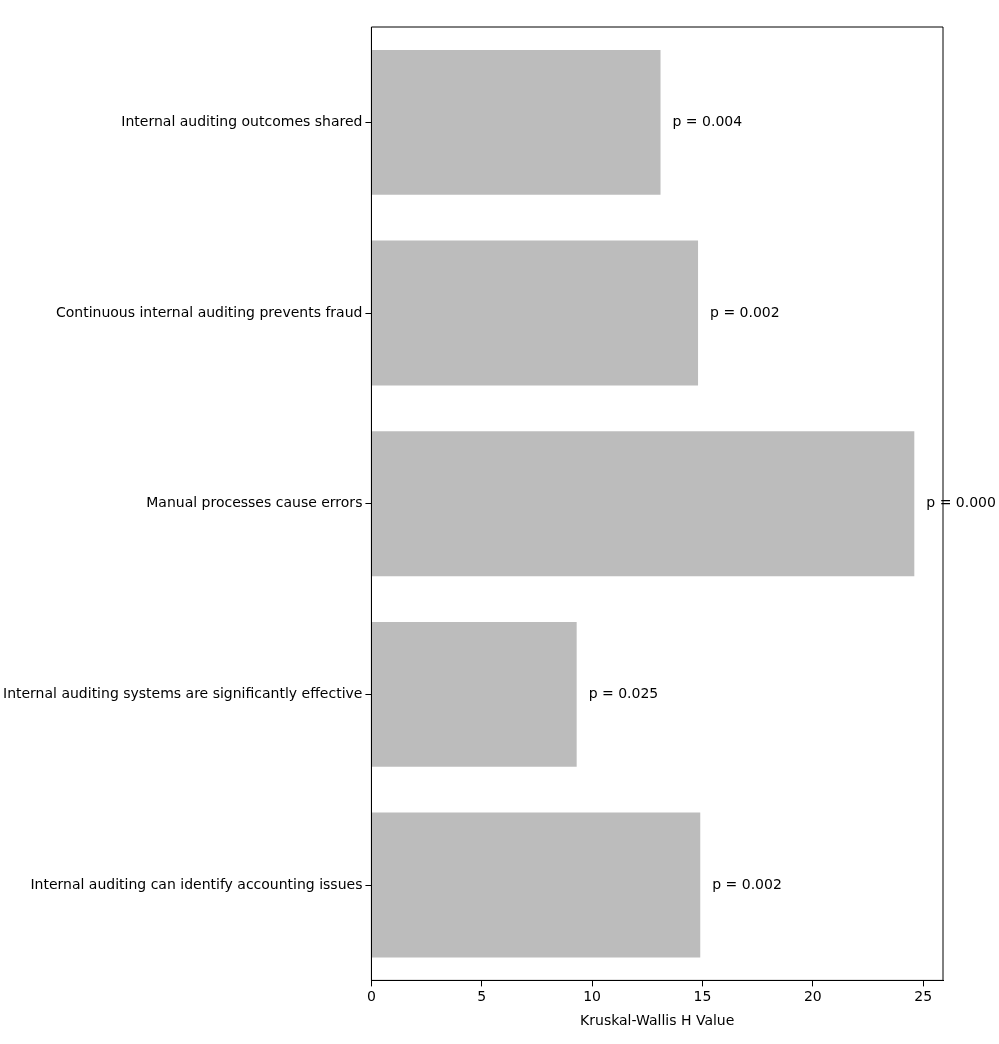  I want to click on x-tick-label: 25, so click(923, 996).